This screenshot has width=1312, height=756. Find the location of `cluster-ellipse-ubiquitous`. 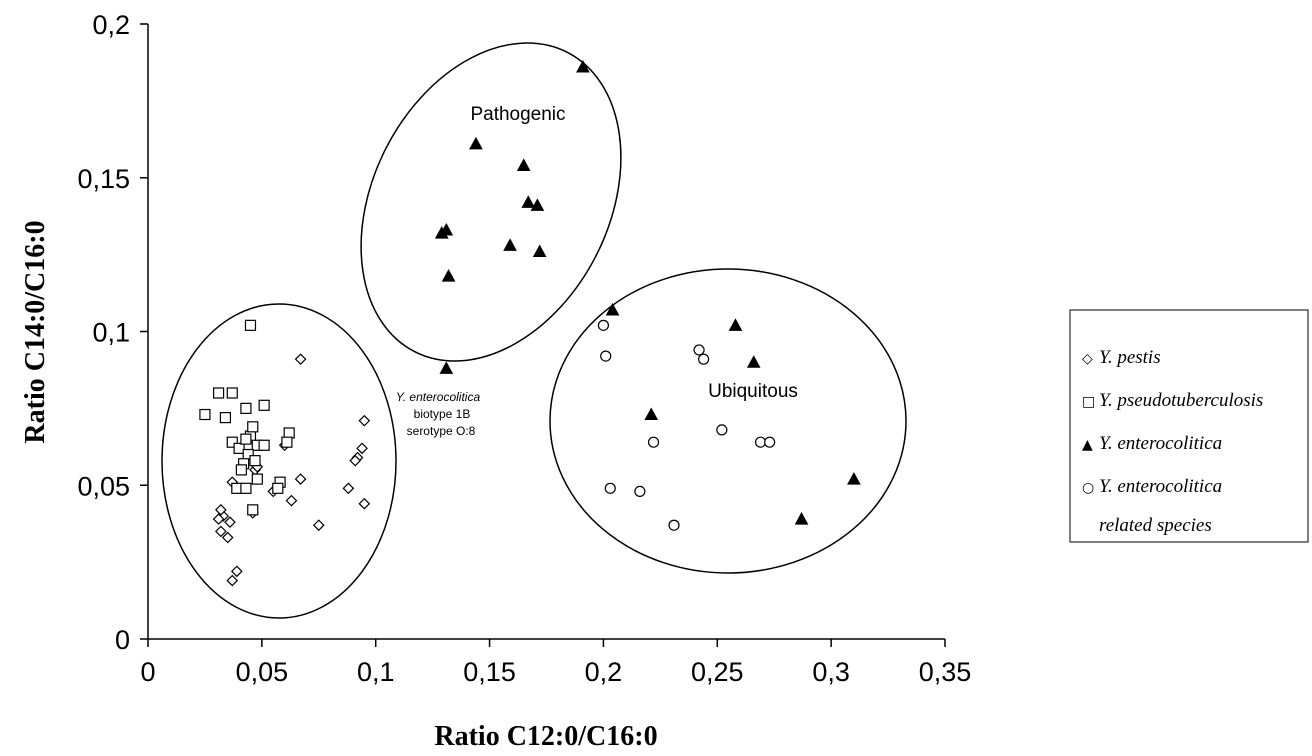

cluster-ellipse-ubiquitous is located at coordinates (728, 421).